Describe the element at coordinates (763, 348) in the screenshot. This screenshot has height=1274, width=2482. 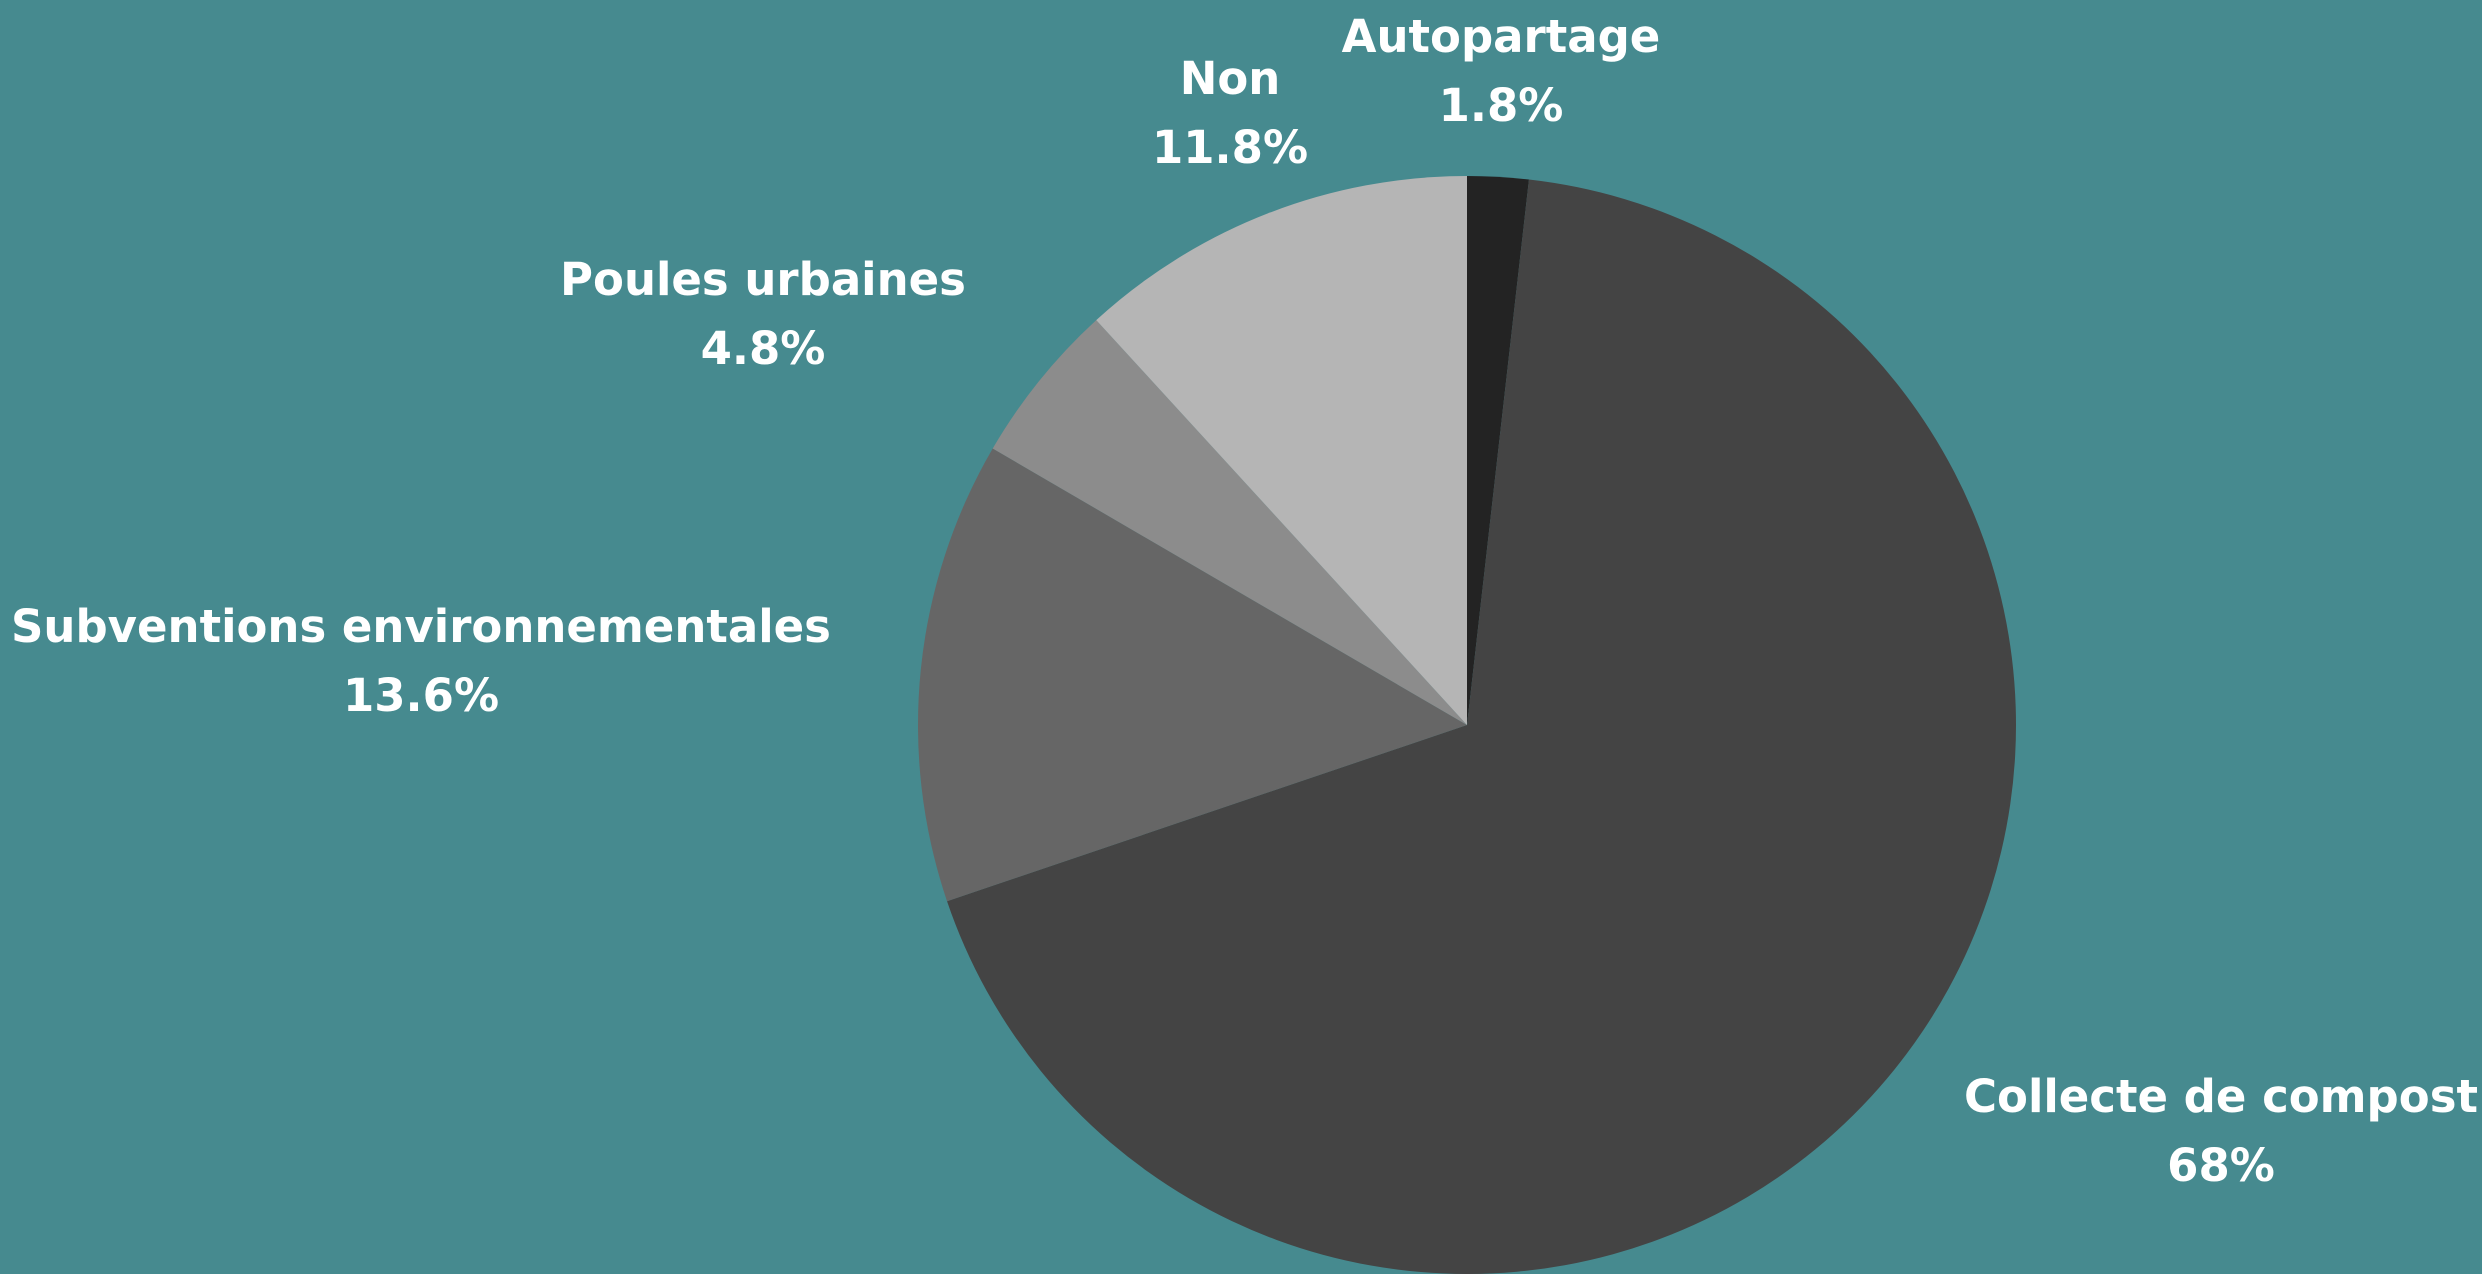
I see `slice-value: 4.8%` at that location.